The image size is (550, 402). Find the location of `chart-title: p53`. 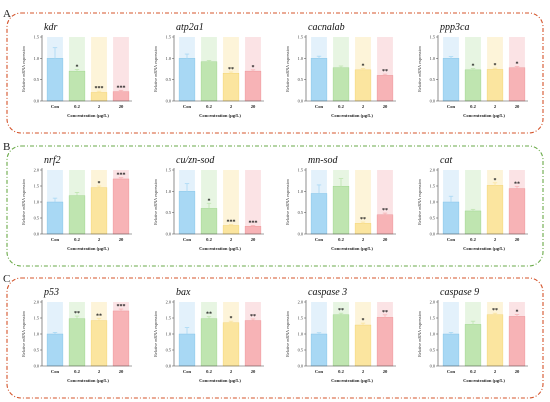

chart-title: p53 is located at coordinates (51, 292).